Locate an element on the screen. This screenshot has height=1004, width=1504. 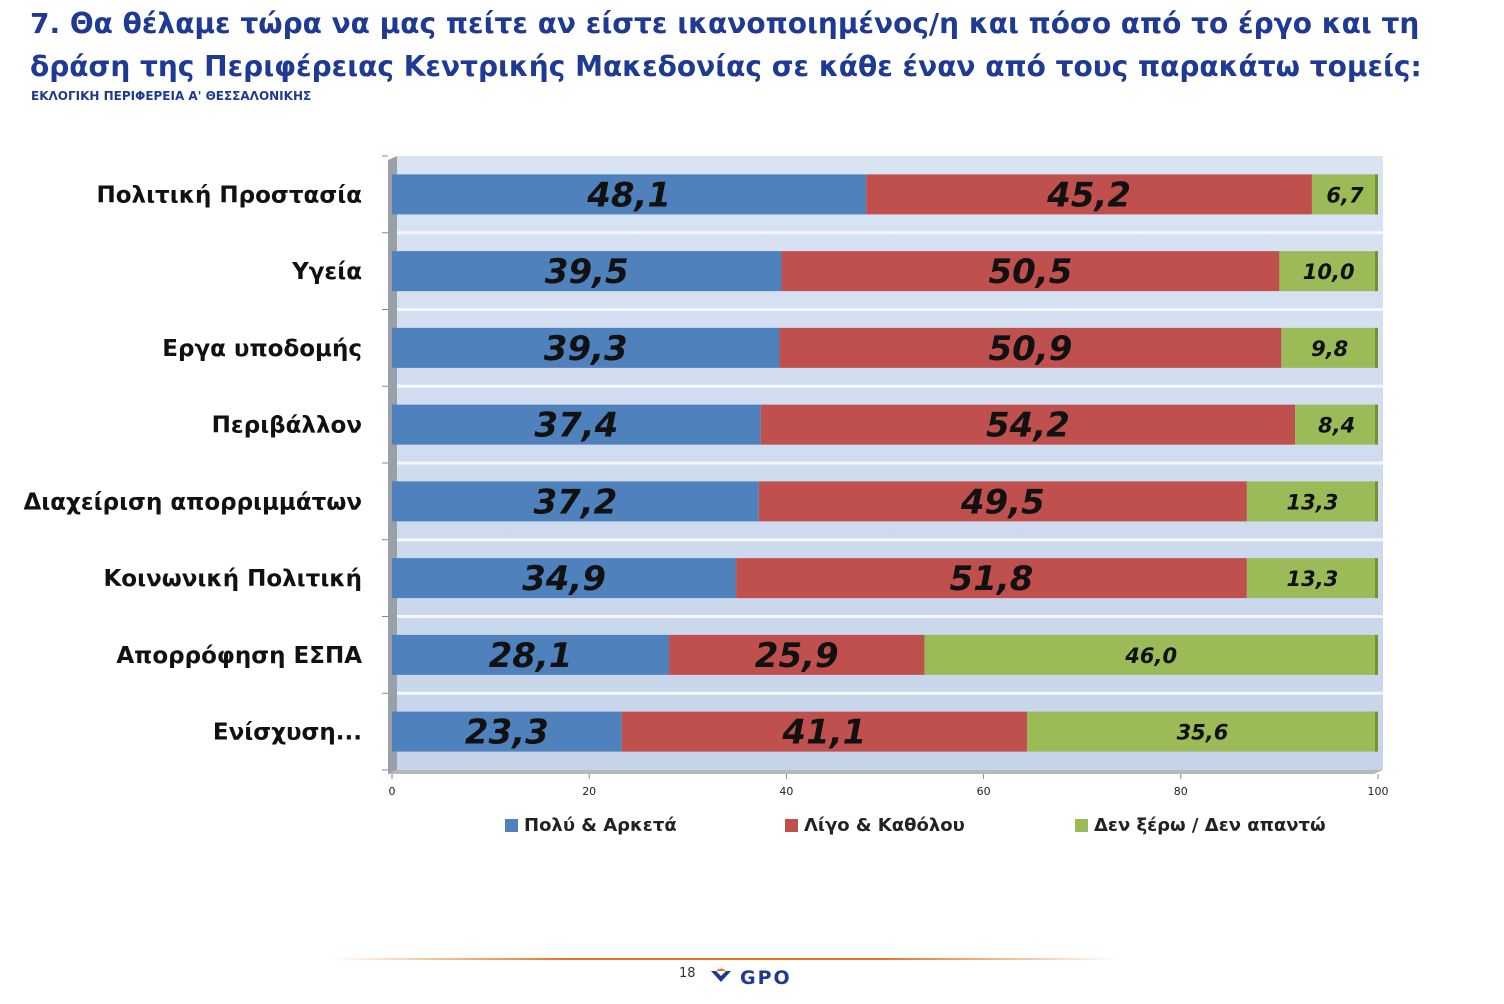
category-label: Πολιτική Προστασία is located at coordinates (229, 195).